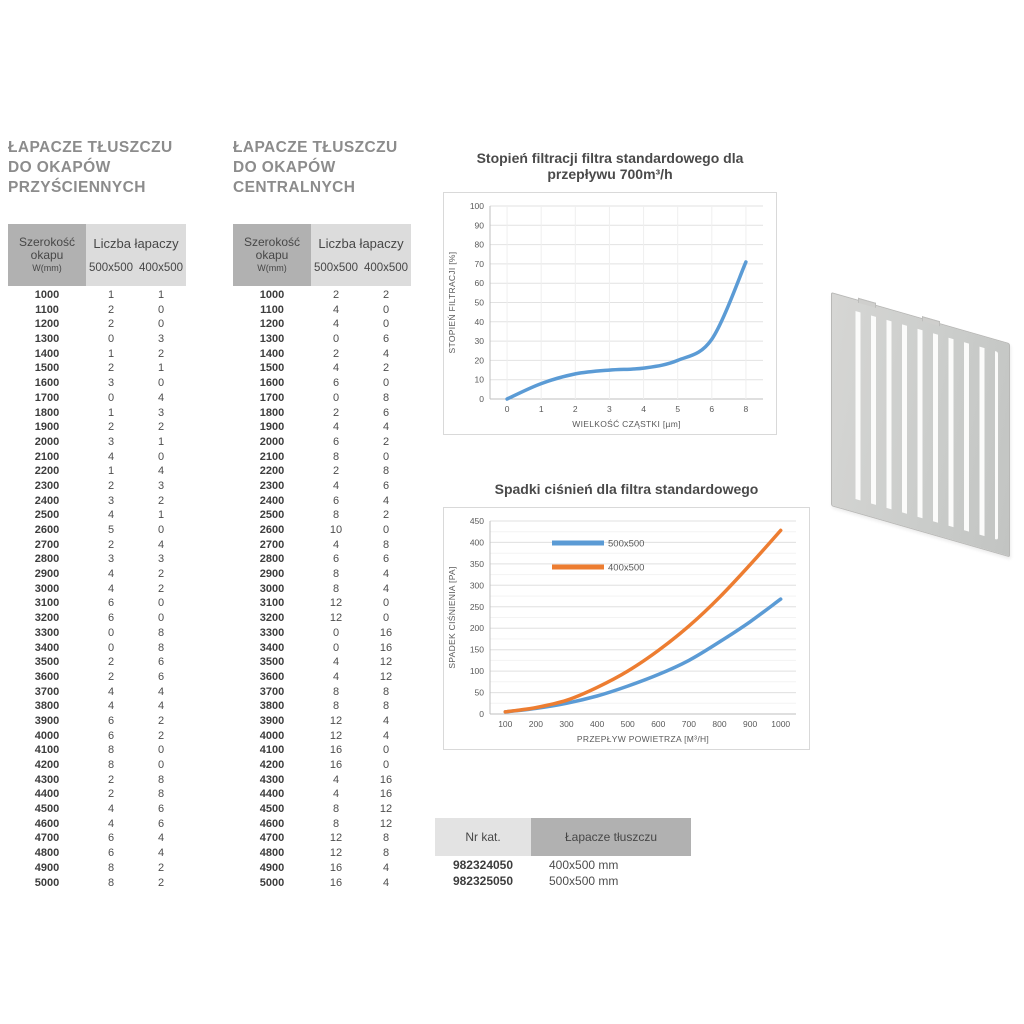 The image size is (1024, 1024). What do you see at coordinates (584, 864) in the screenshot?
I see `trap-dimension: 400x500 mm` at bounding box center [584, 864].